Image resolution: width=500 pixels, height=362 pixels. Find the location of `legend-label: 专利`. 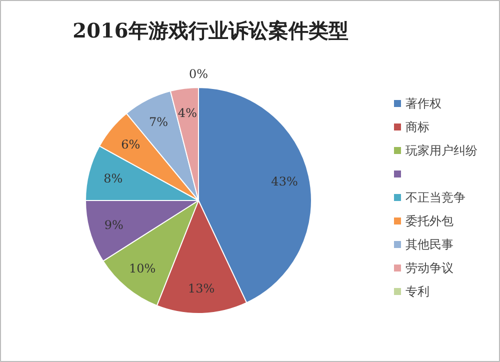

legend-label: 专利 is located at coordinates (418, 291).